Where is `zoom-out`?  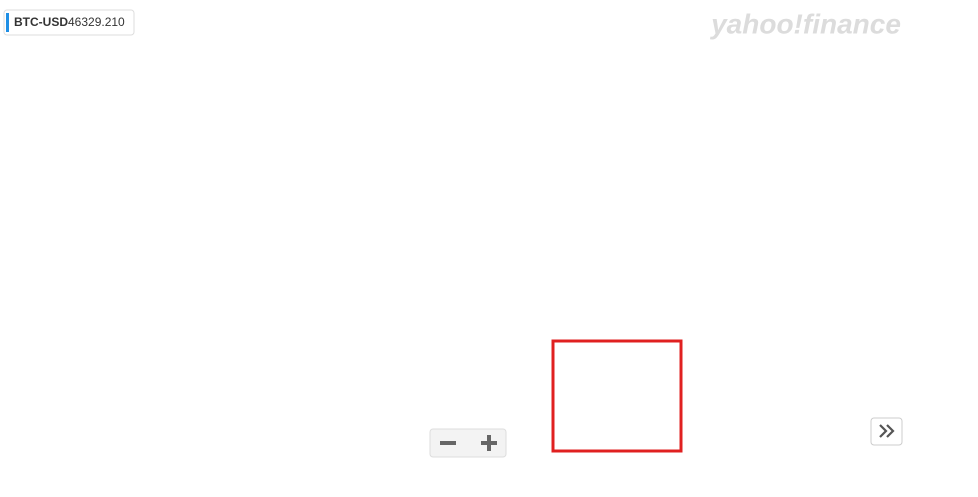
zoom-out is located at coordinates (448, 443).